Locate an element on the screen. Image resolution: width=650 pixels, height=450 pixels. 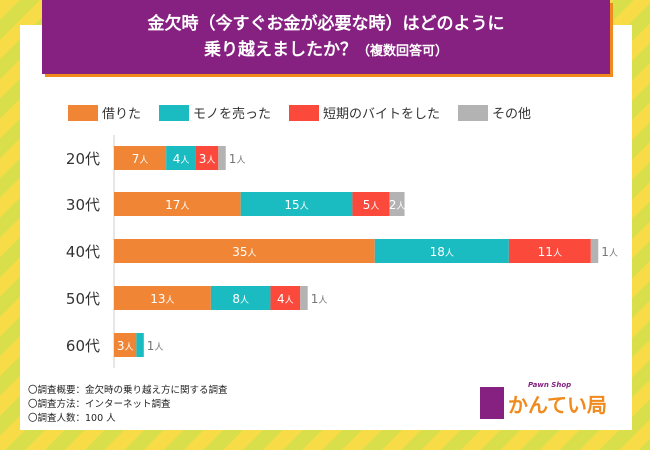
category-label: 30代 is located at coordinates (83, 205).